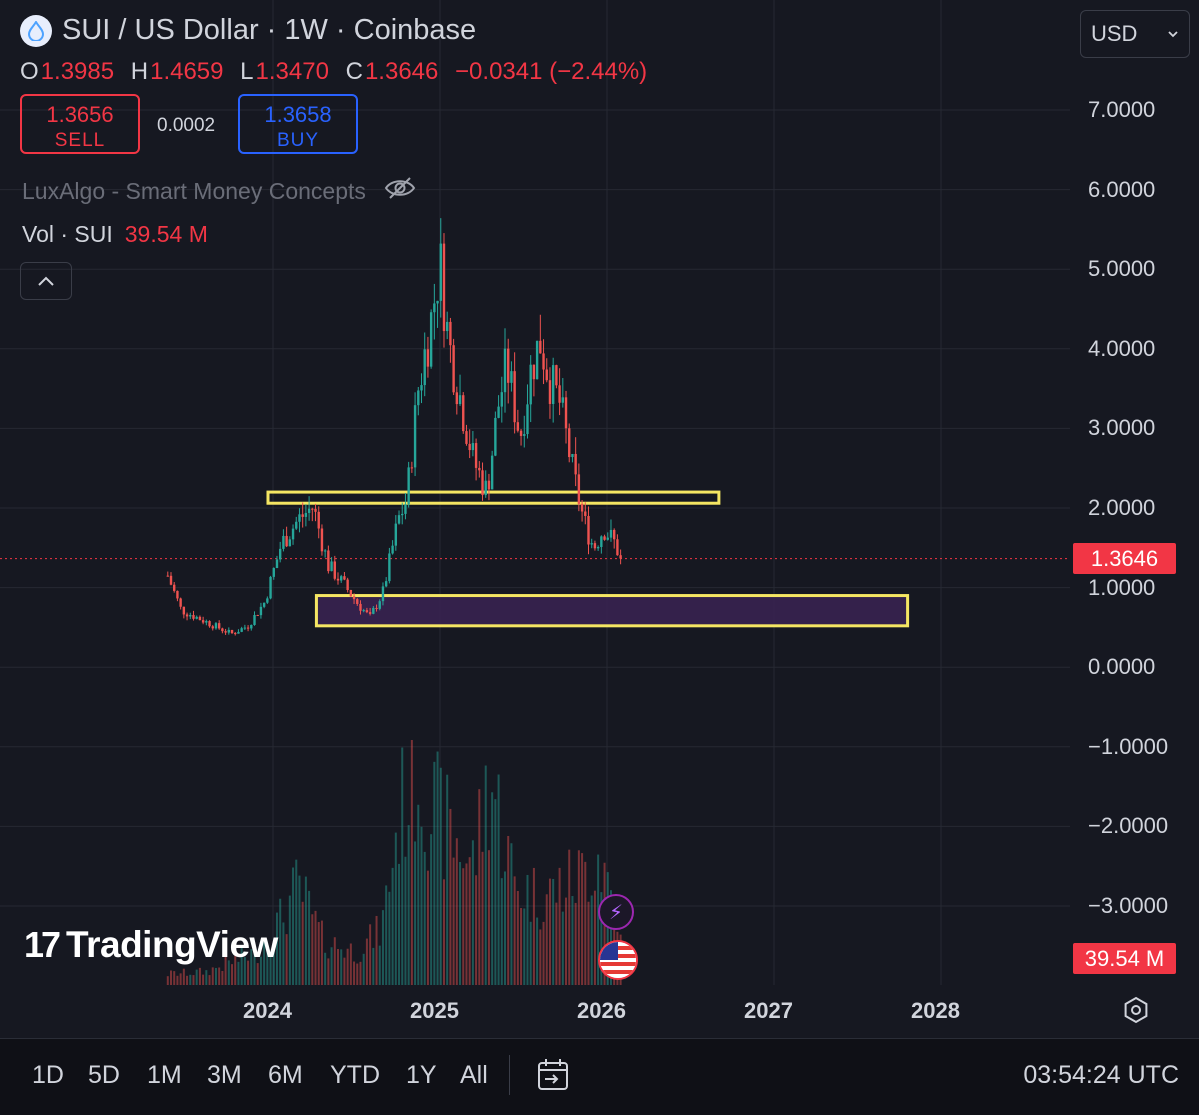 This screenshot has width=1199, height=1115. What do you see at coordinates (553, 1075) in the screenshot?
I see `calendar-goto-icon` at bounding box center [553, 1075].